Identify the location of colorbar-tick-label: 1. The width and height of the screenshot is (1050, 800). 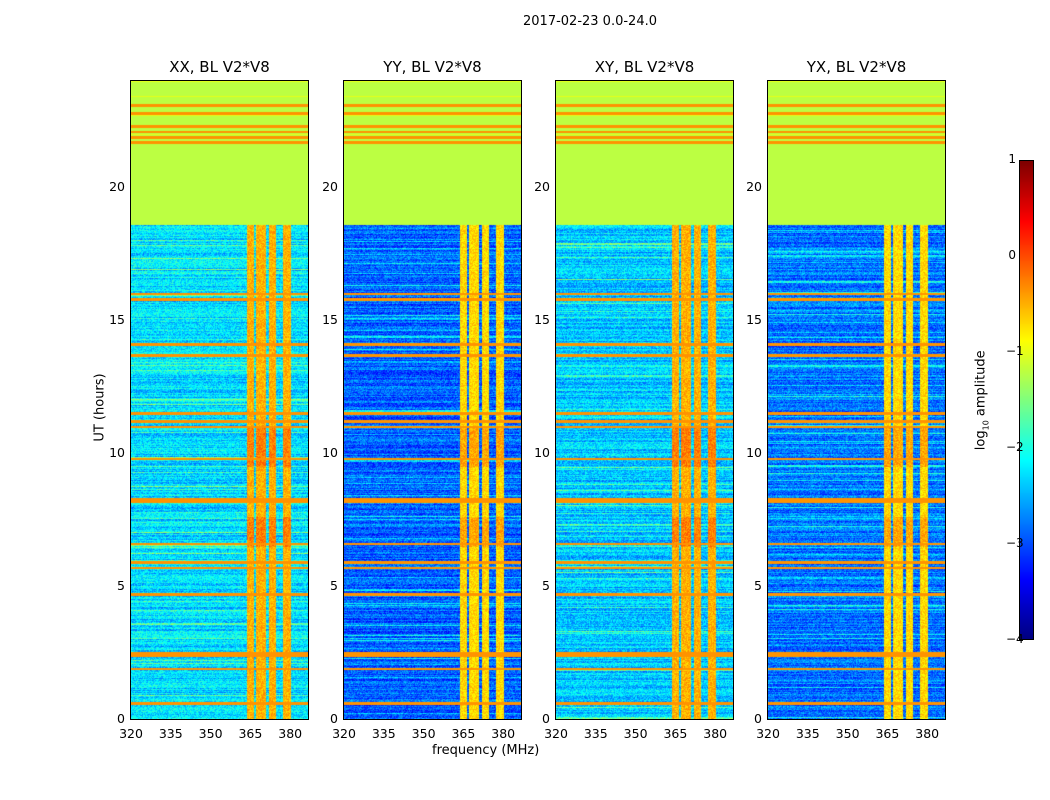
(1012, 159).